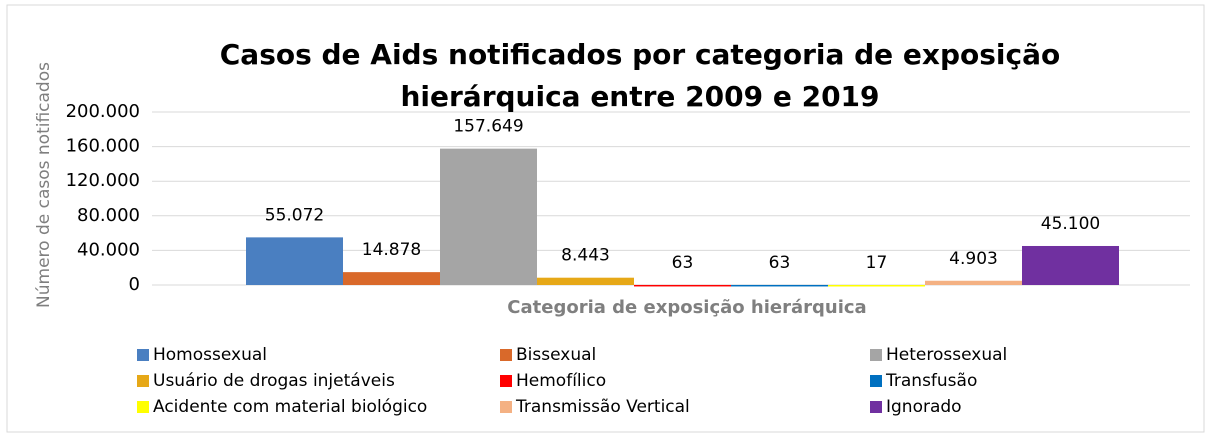 The image size is (1212, 439). Describe the element at coordinates (556, 355) in the screenshot. I see `legend-label: Bissexual` at that location.